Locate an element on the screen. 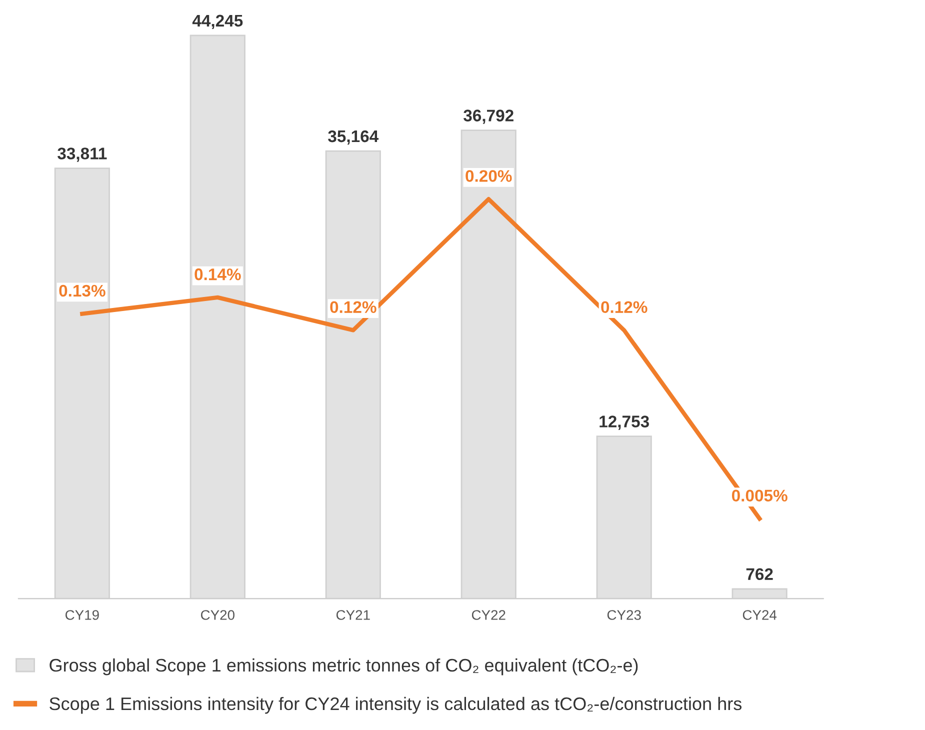  x-tick-label: CY21 is located at coordinates (353, 615).